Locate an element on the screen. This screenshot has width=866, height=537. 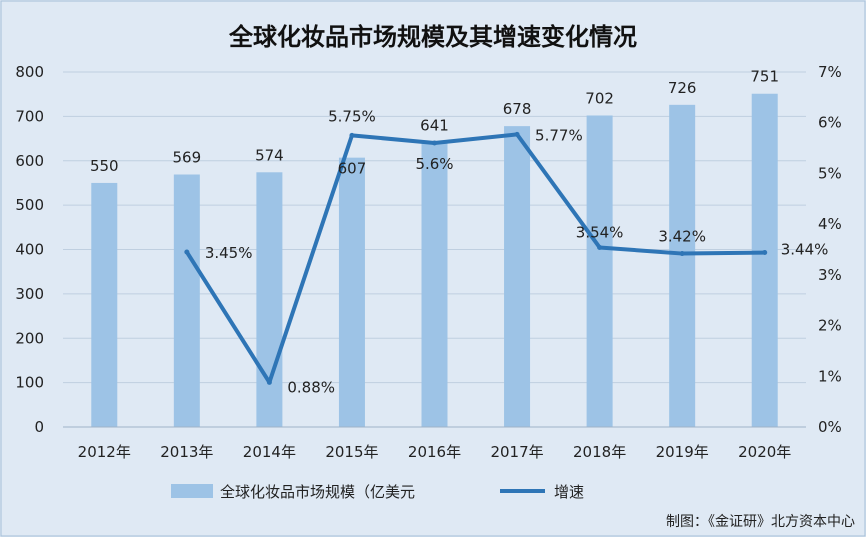
legend: 全球化妆品市场规模（亿美元 增速 is located at coordinates (377, 492).